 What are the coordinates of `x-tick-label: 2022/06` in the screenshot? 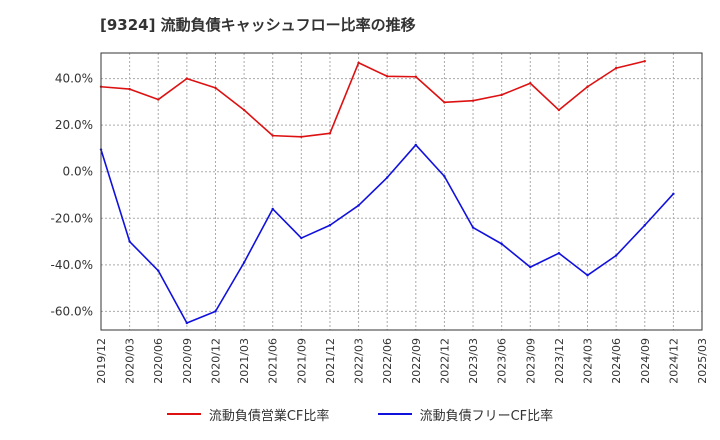 It's located at (387, 361).